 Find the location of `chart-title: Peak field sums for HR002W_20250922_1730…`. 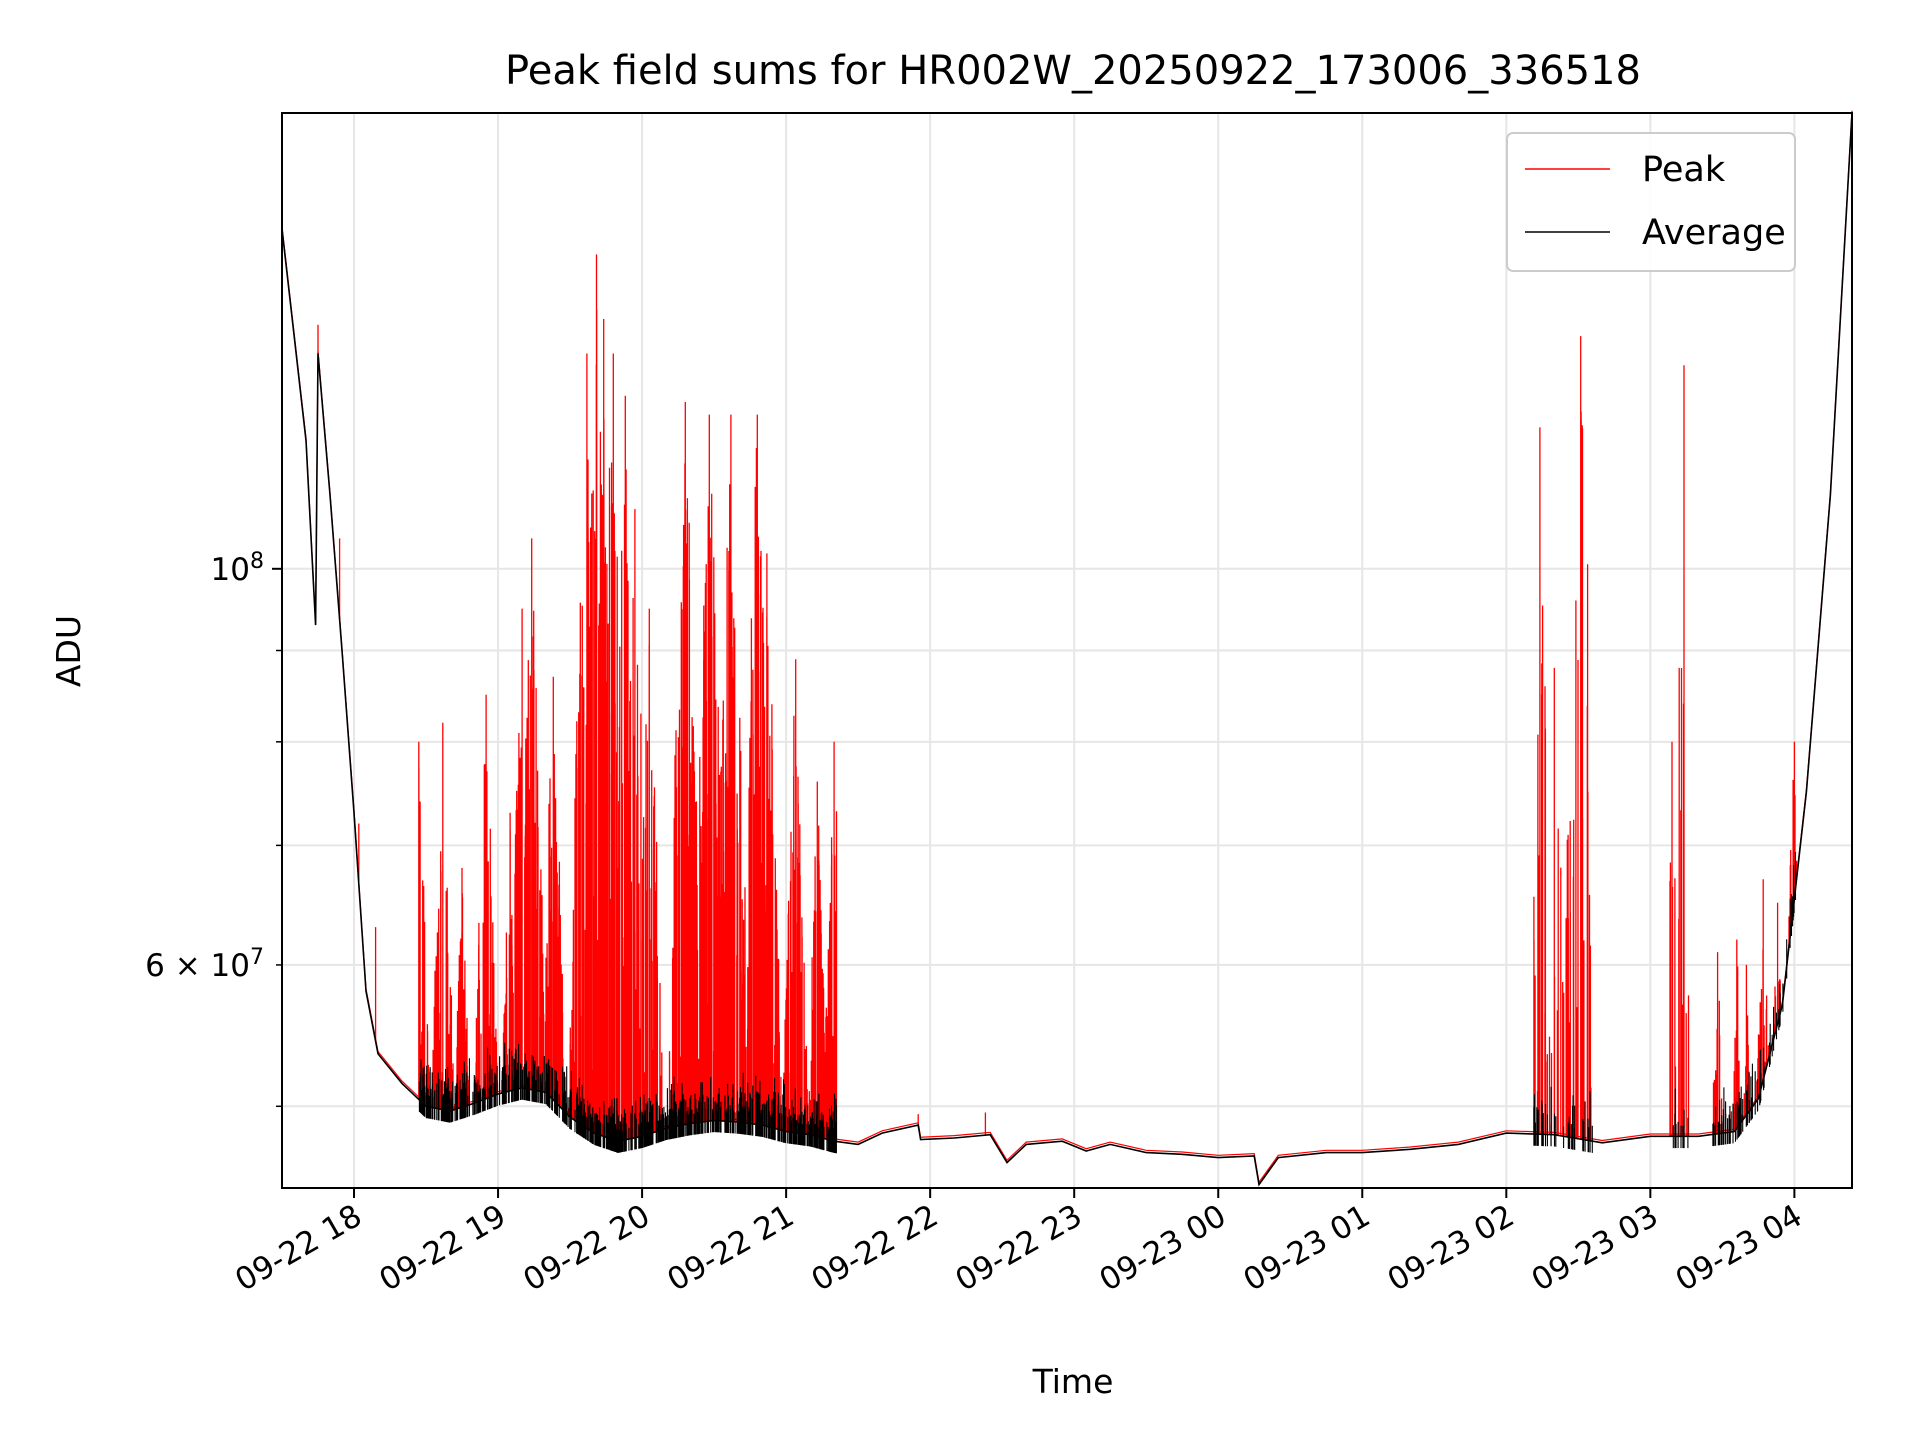

chart-title: Peak field sums for HR002W_20250922_1730… is located at coordinates (1073, 71).